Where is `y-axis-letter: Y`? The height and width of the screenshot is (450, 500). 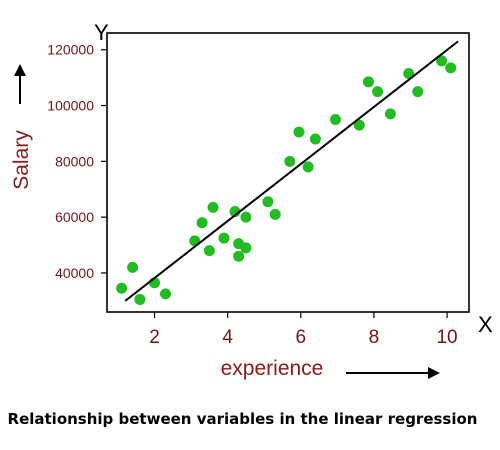
y-axis-letter: Y is located at coordinates (101, 32).